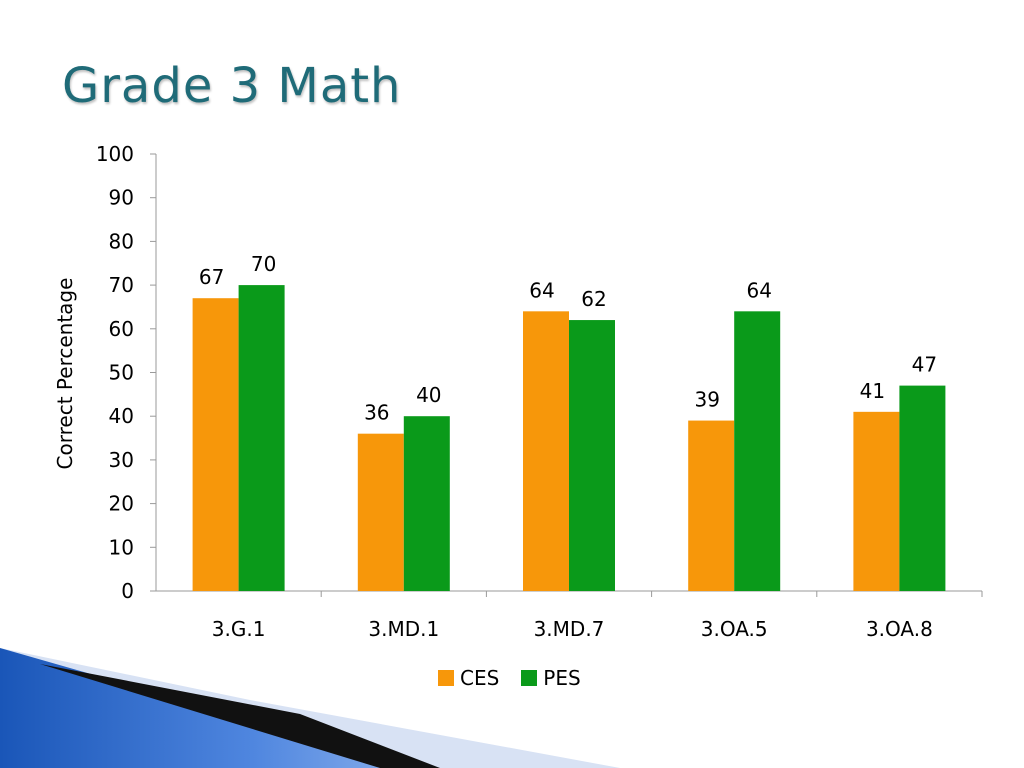 Image resolution: width=1024 pixels, height=768 pixels. Describe the element at coordinates (562, 678) in the screenshot. I see `legend-label-pes: PES` at that location.